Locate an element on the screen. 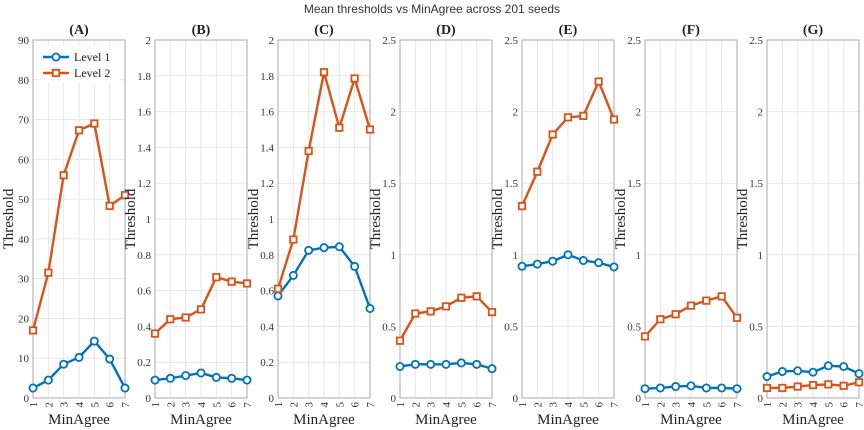  panel-title: (G) is located at coordinates (813, 30).